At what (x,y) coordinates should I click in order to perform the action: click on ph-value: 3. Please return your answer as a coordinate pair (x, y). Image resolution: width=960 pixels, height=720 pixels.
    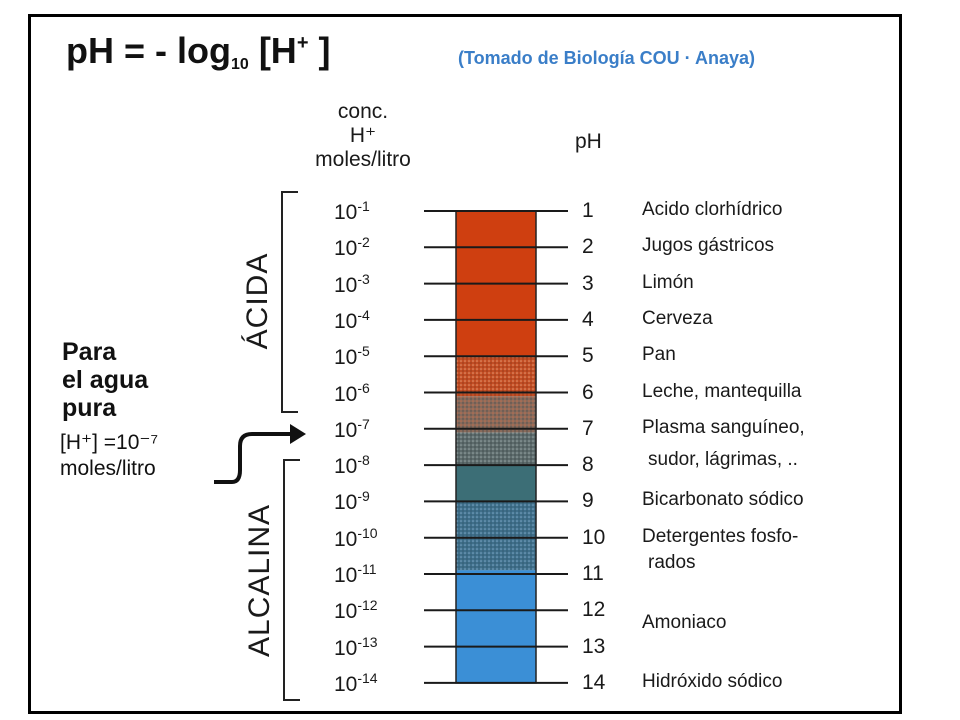
    Looking at the image, I should click on (588, 283).